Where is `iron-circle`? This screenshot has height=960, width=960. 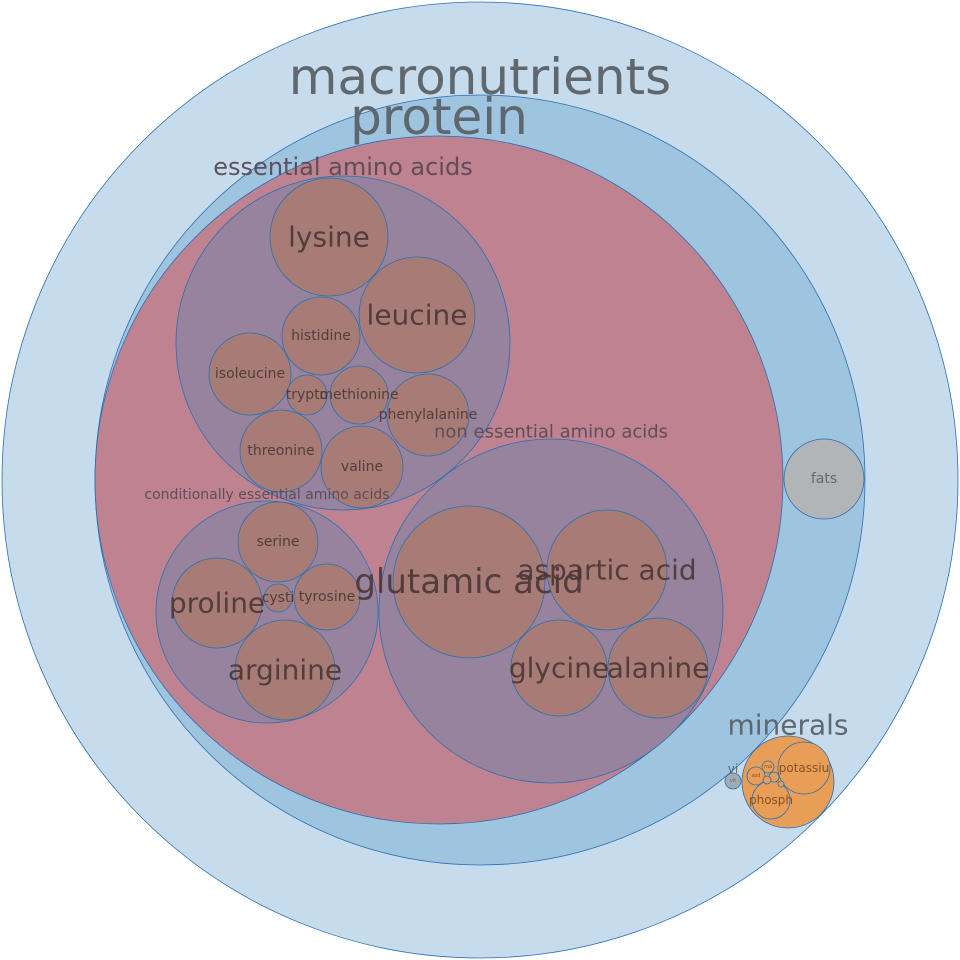 iron-circle is located at coordinates (767, 780).